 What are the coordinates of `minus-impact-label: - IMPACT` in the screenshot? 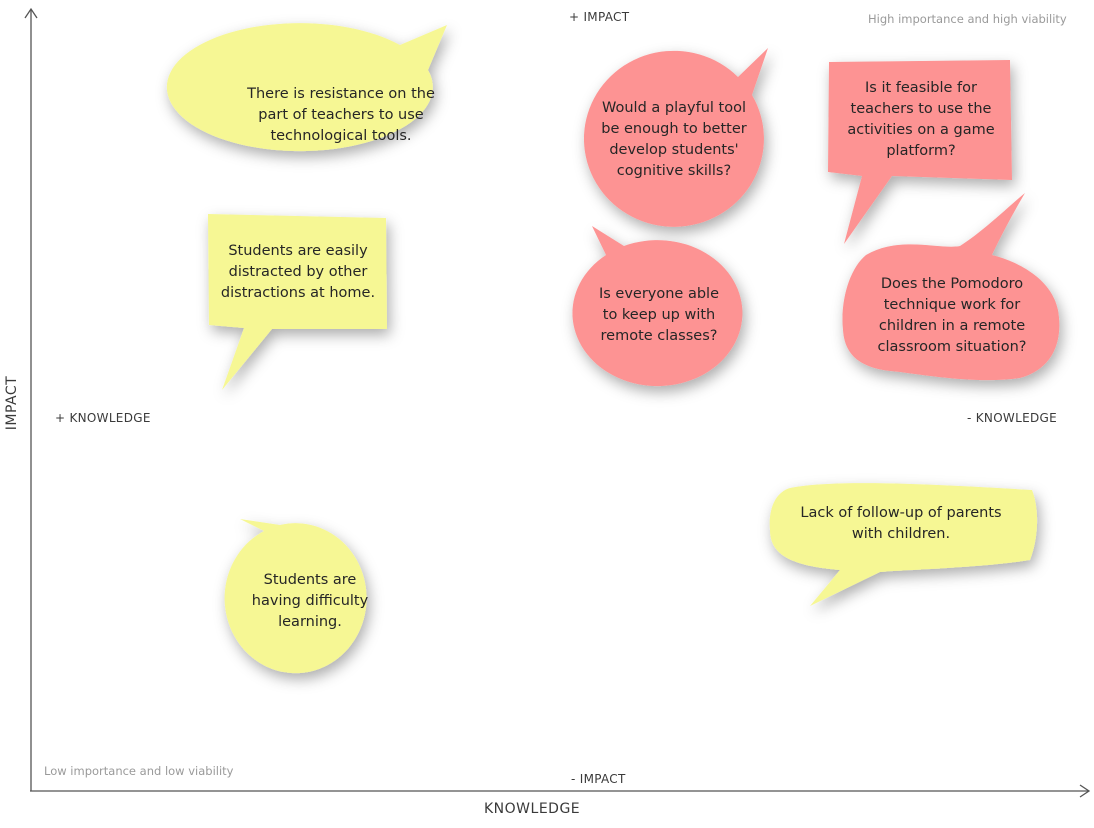 It's located at (598, 779).